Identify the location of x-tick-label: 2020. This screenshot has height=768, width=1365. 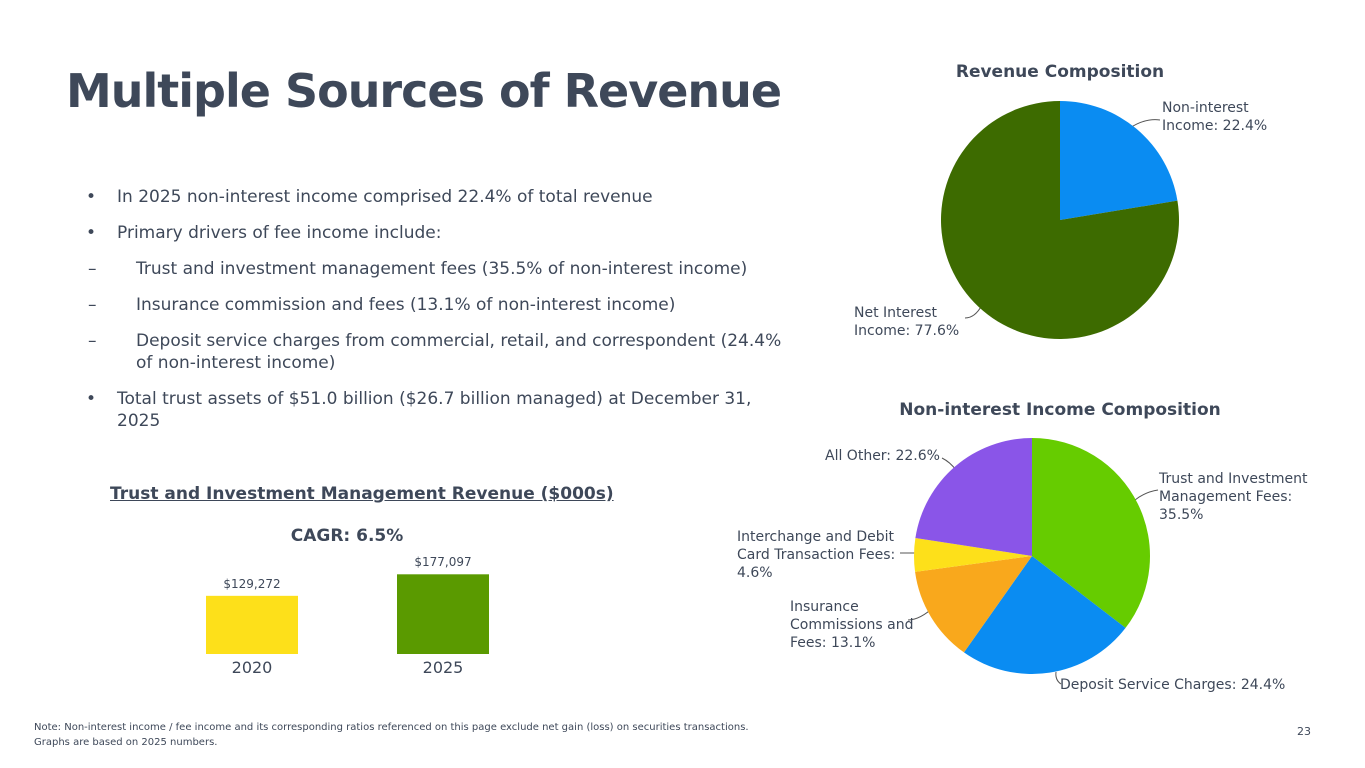
(252, 667).